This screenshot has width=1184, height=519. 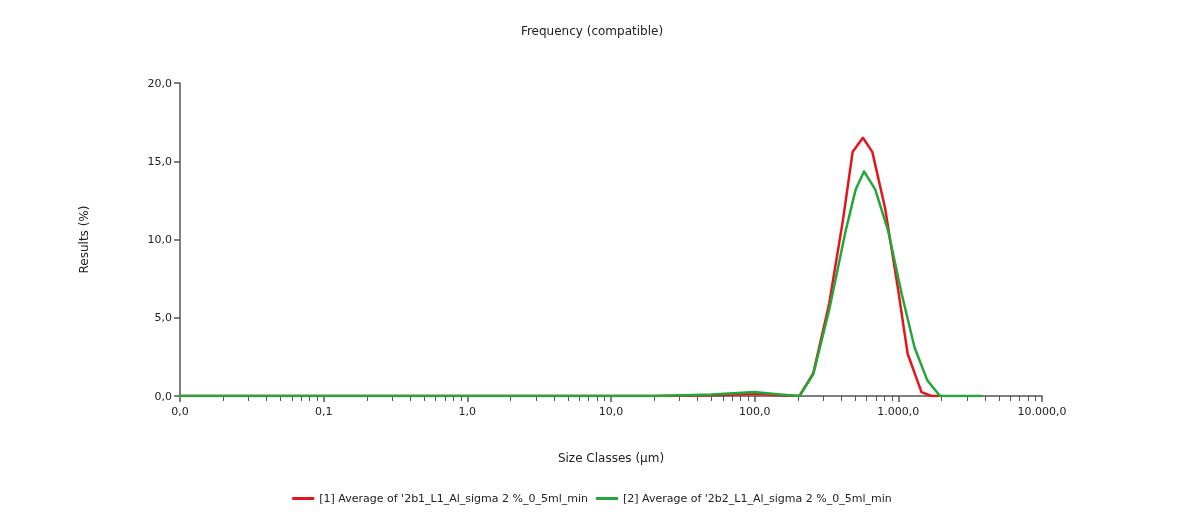 I want to click on y-tick-label: 10,0, so click(x=159, y=239).